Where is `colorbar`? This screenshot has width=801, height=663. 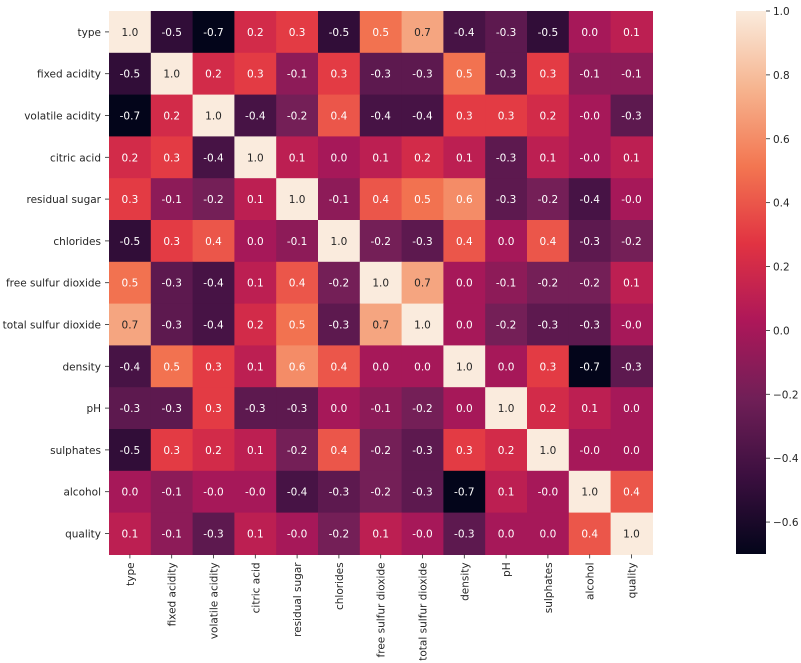 colorbar is located at coordinates (751, 282).